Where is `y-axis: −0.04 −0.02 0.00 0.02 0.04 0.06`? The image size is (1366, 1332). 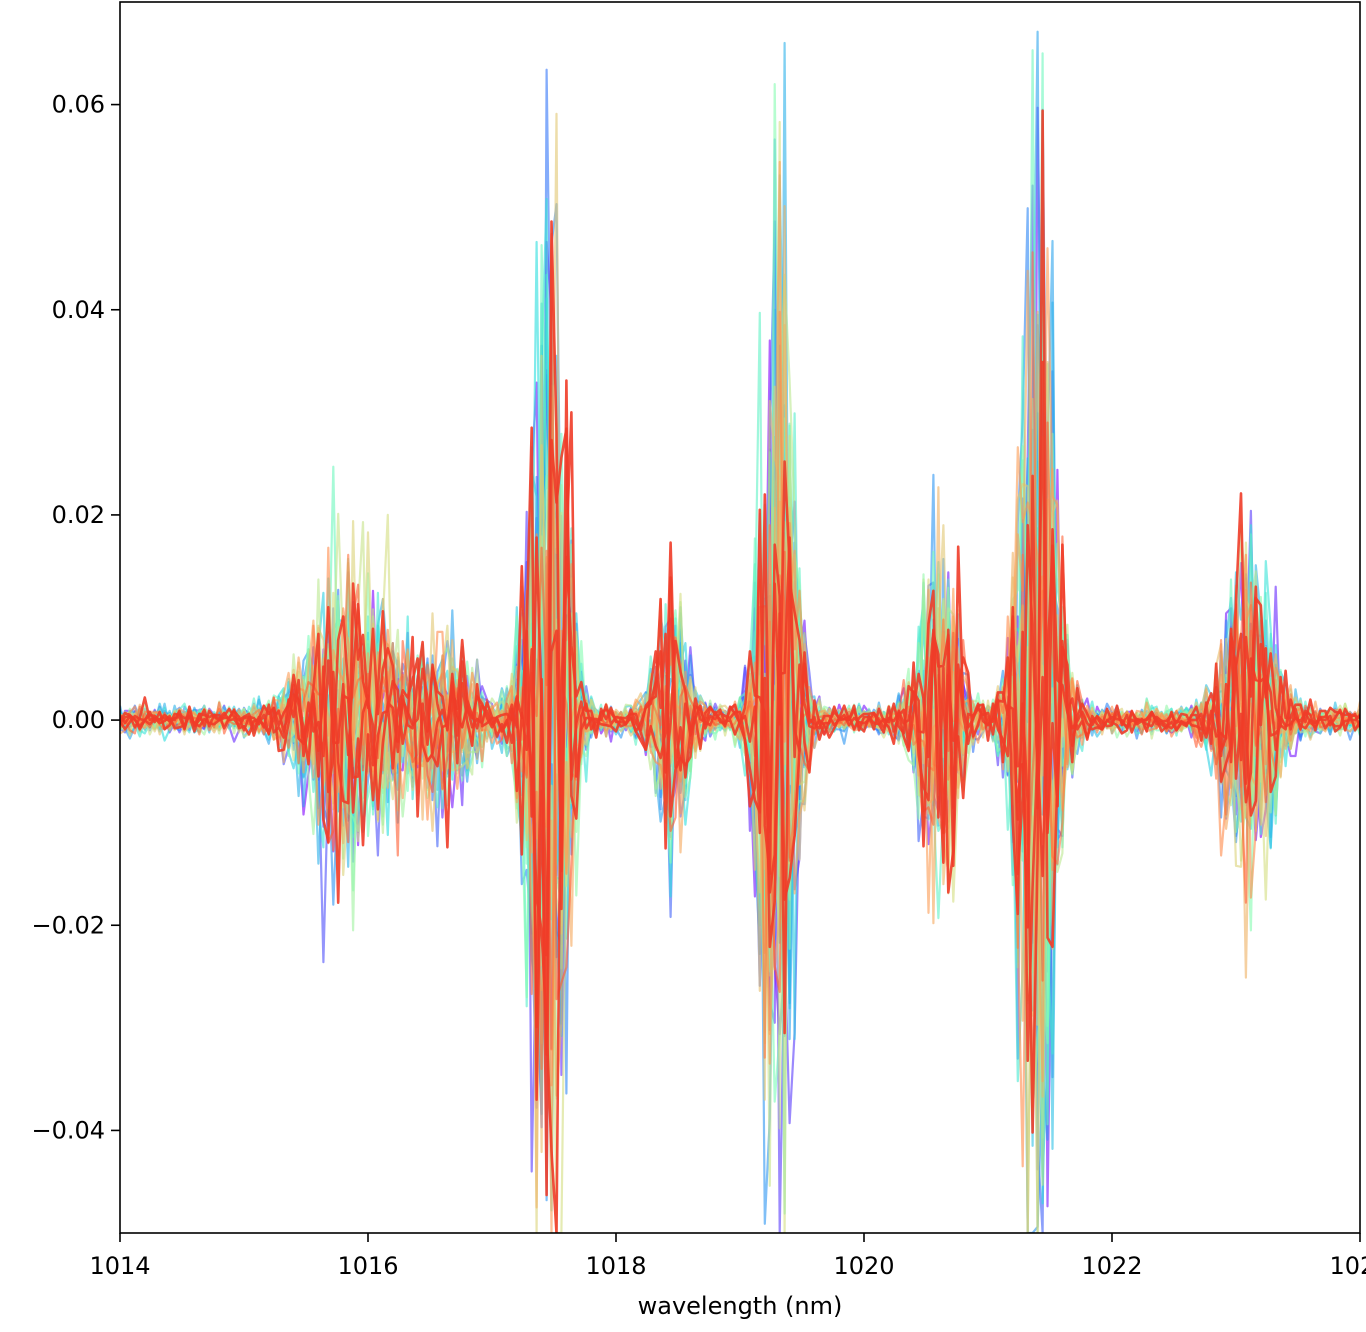 y-axis: −0.04 −0.02 0.00 0.02 0.04 0.06 is located at coordinates (75, 617).